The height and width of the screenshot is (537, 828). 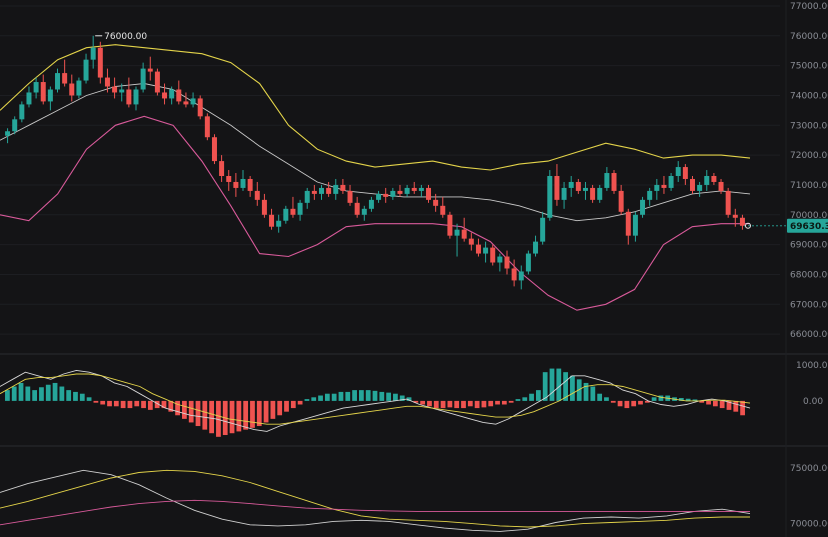 What do you see at coordinates (809, 335) in the screenshot?
I see `y-tick-label: 66000.00` at bounding box center [809, 335].